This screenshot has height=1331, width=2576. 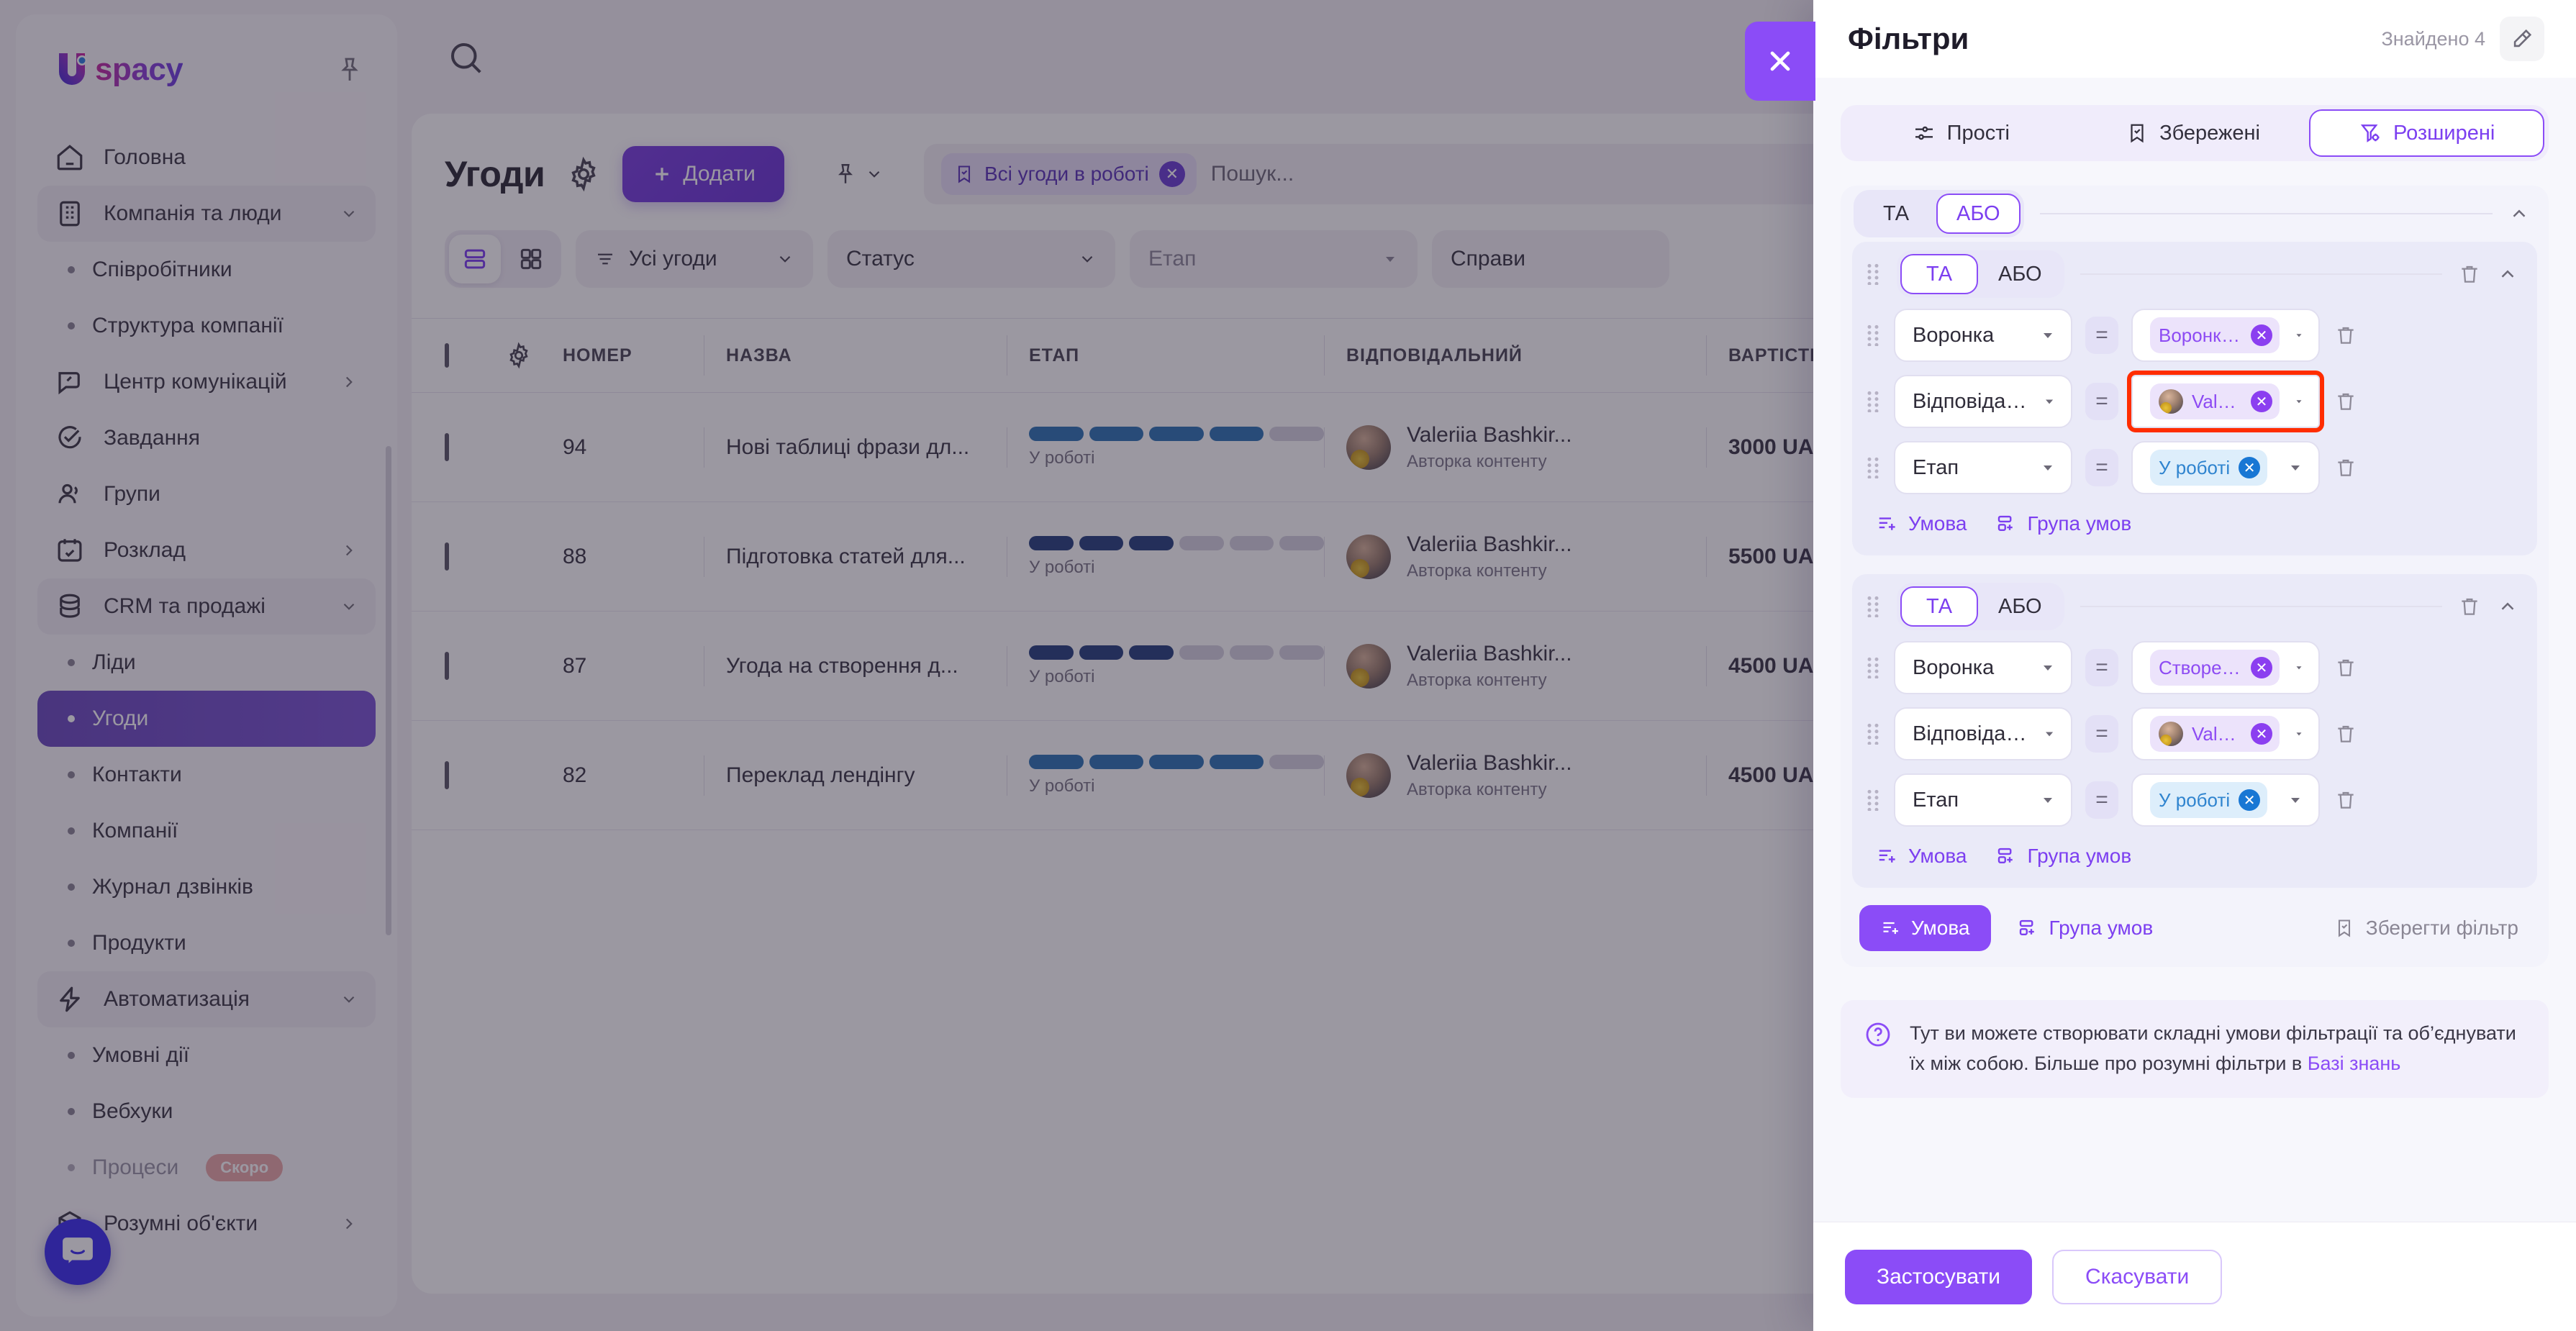 What do you see at coordinates (1780, 61) in the screenshot?
I see `close-panel-button` at bounding box center [1780, 61].